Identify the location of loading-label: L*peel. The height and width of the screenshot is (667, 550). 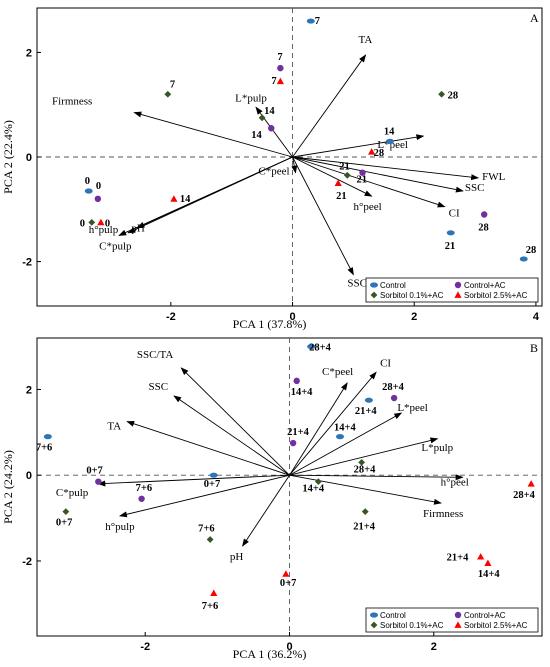
(412, 408).